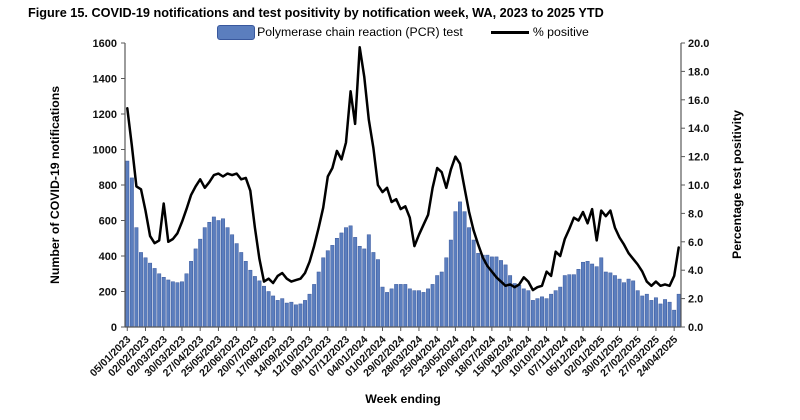  Describe the element at coordinates (108, 293) in the screenshot. I see `left-axis-tick-label: 200` at that location.